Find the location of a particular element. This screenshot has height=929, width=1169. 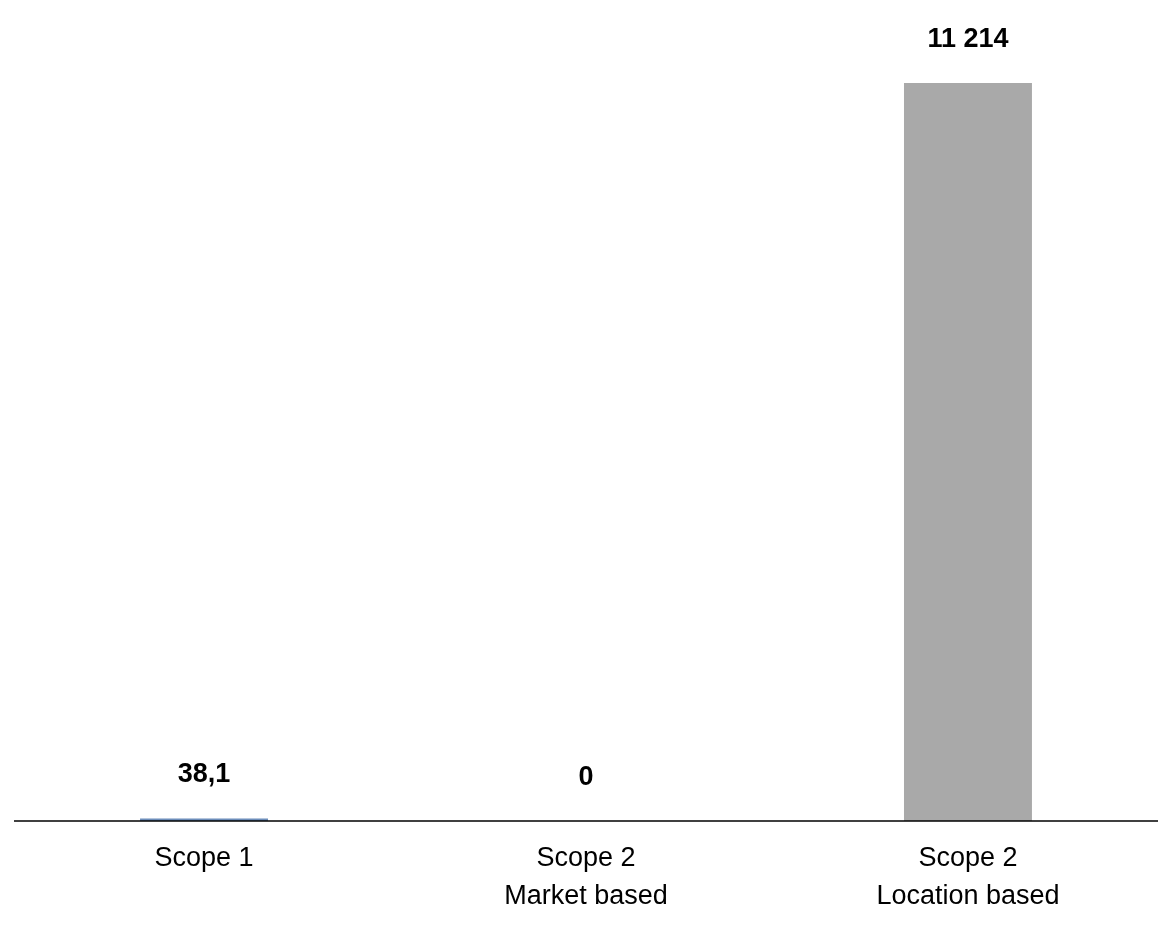

data-label: 11 214 is located at coordinates (968, 38).